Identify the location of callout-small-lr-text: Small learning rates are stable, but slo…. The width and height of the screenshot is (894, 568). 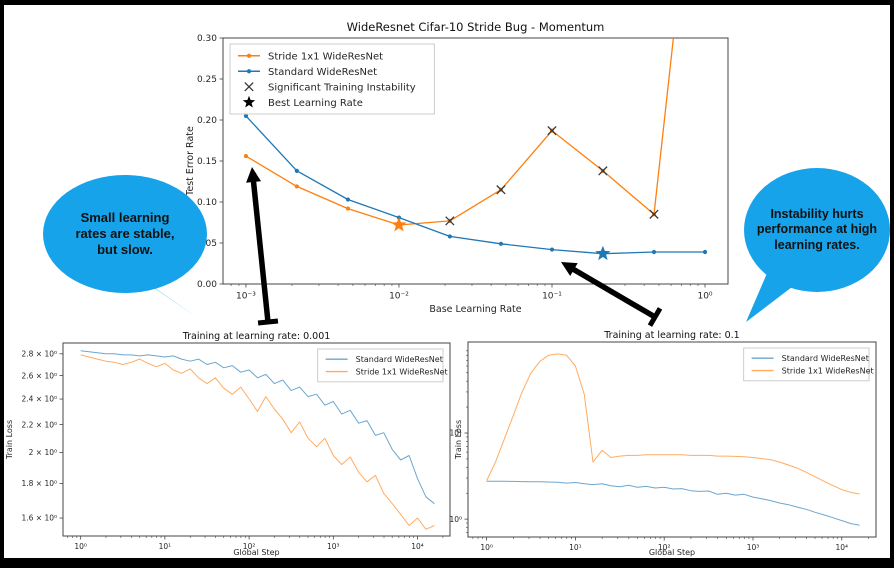
(125, 233).